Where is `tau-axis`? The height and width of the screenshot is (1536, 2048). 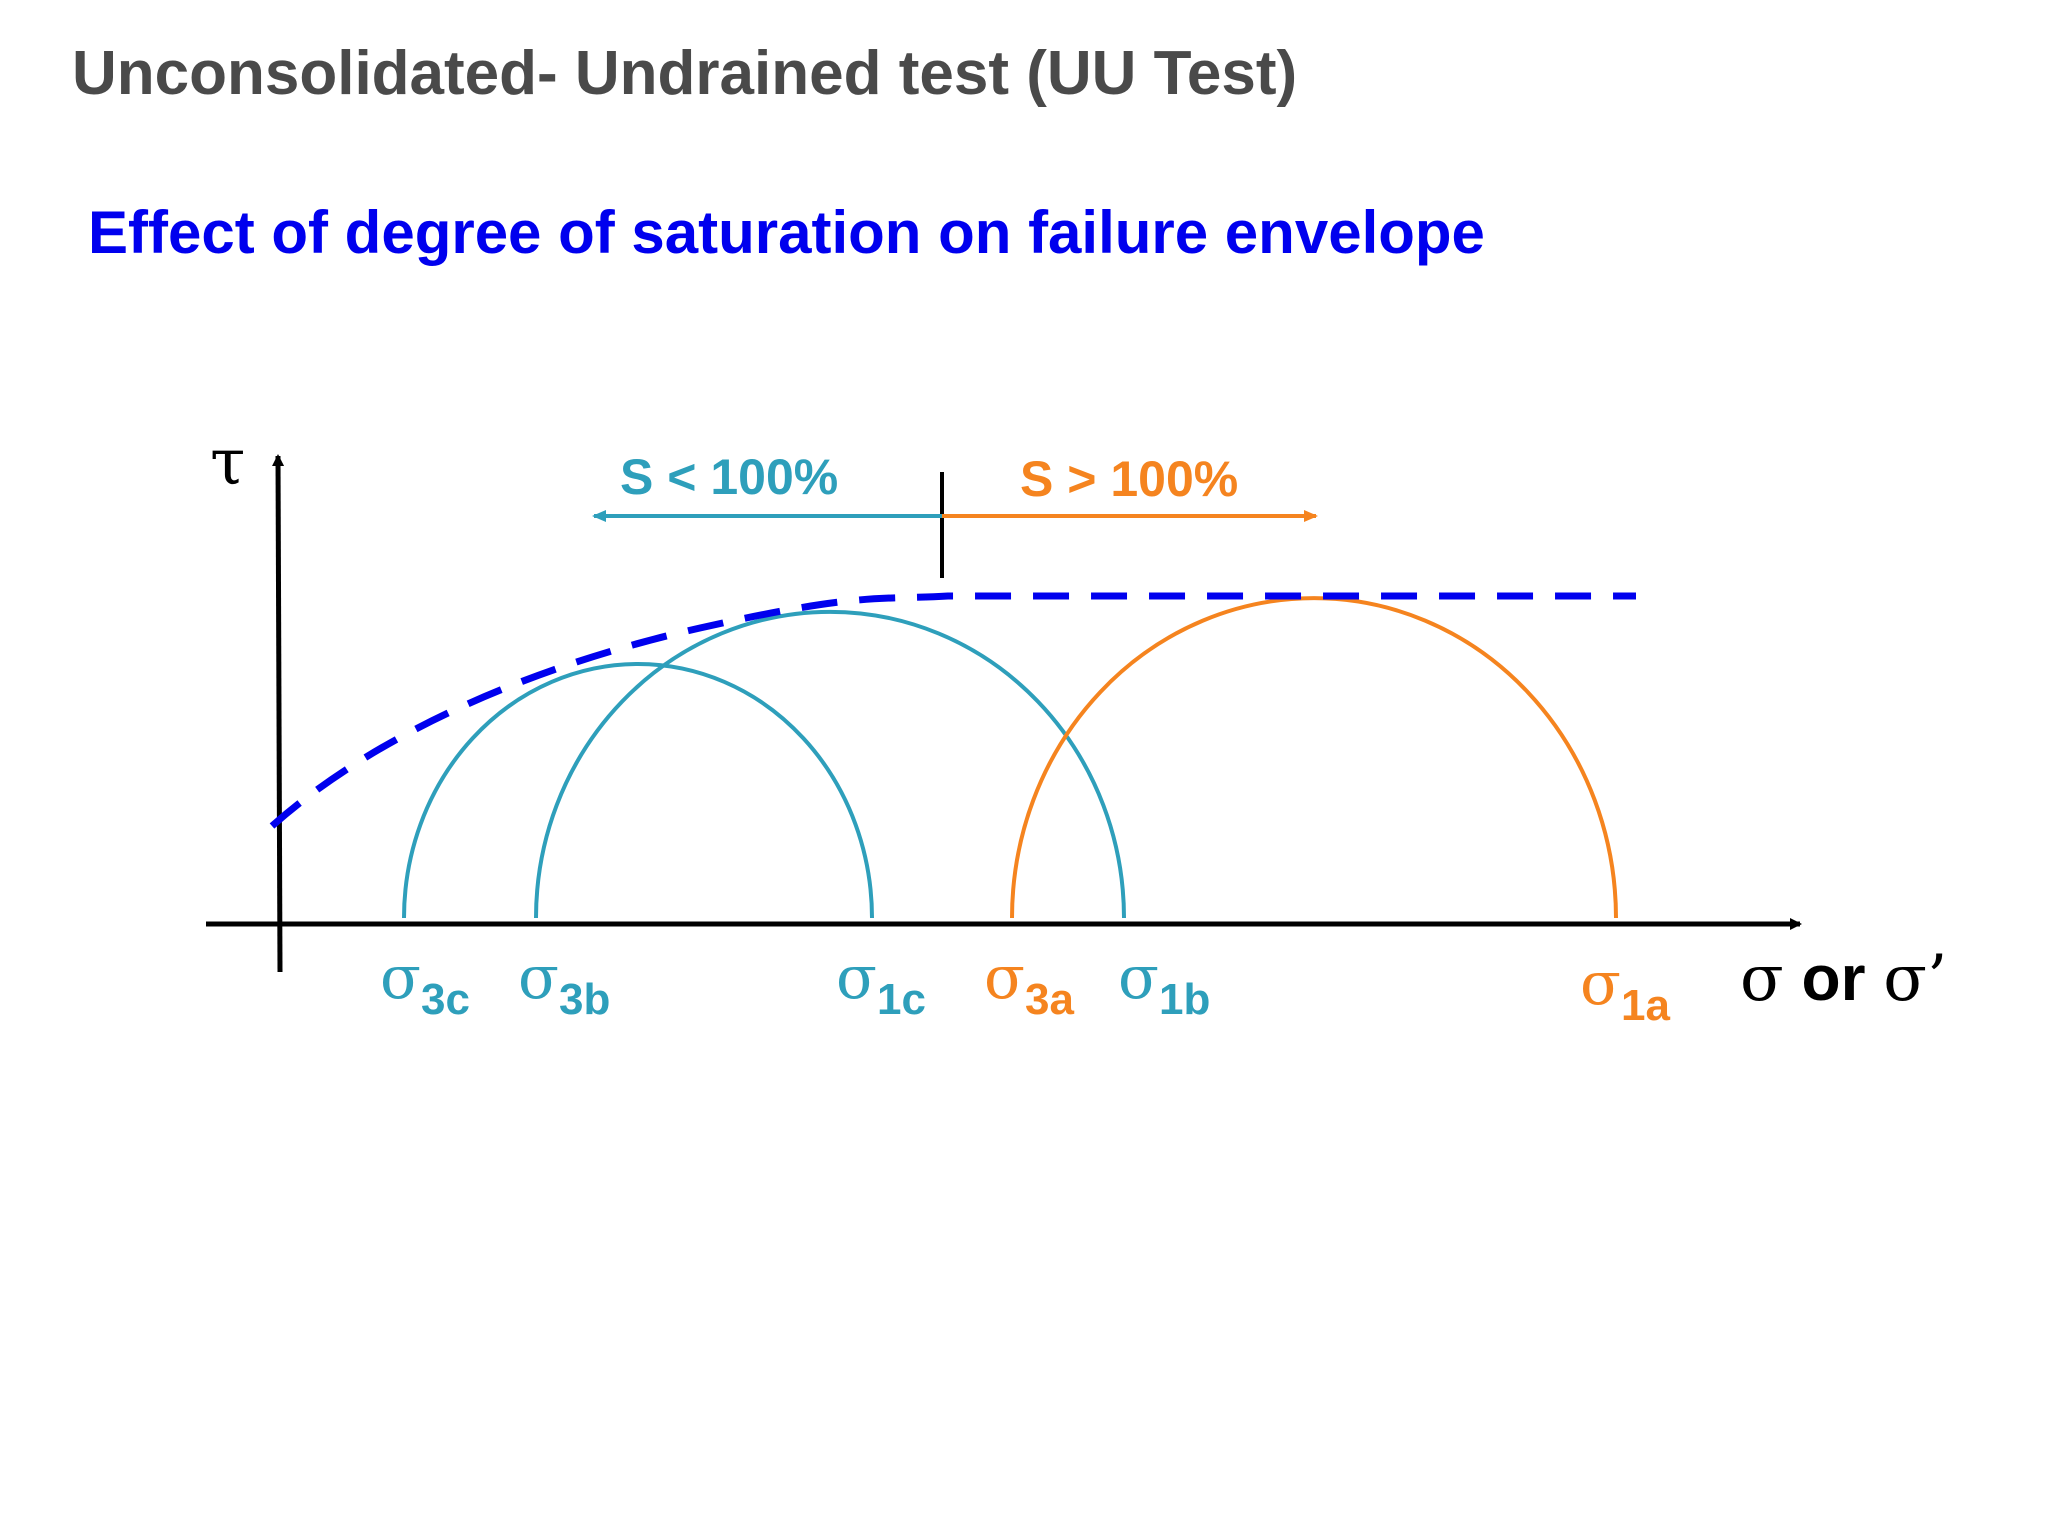 tau-axis is located at coordinates (278, 713).